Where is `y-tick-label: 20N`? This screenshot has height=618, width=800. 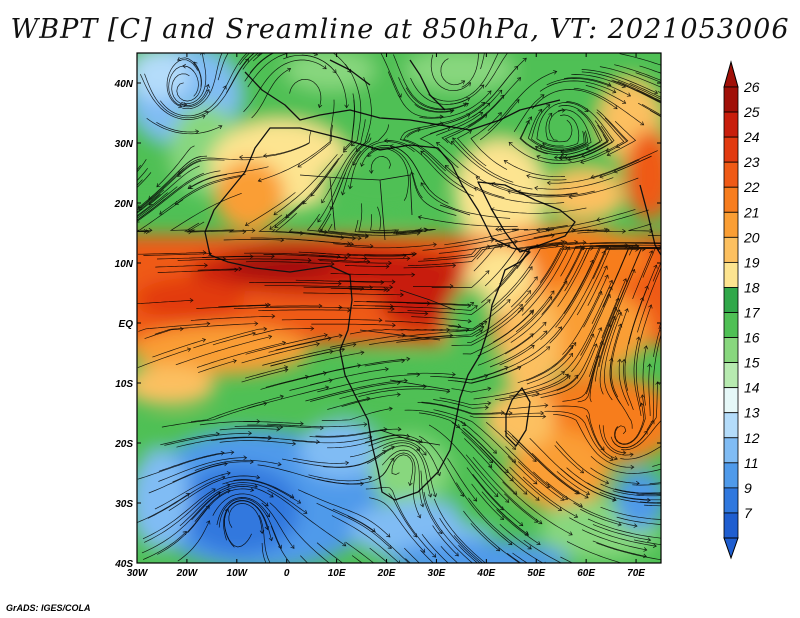
y-tick-label: 20N is located at coordinates (124, 204).